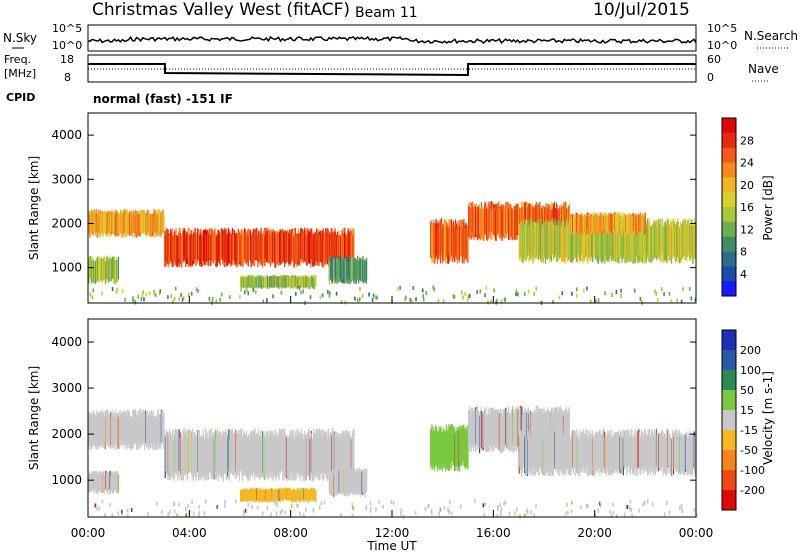  Describe the element at coordinates (221, 10) in the screenshot. I see `plot-title: Christmas Valley West (fitACF)` at that location.